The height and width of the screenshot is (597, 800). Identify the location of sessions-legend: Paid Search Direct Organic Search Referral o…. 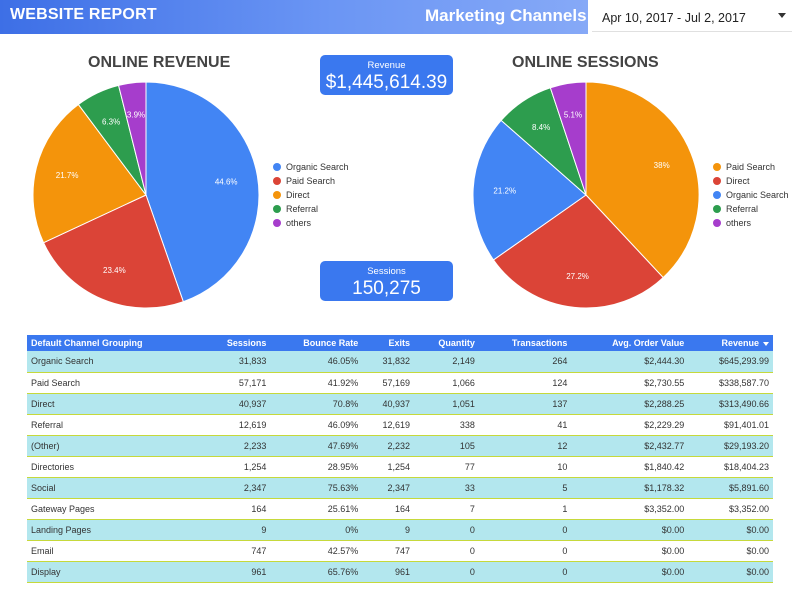
(751, 195).